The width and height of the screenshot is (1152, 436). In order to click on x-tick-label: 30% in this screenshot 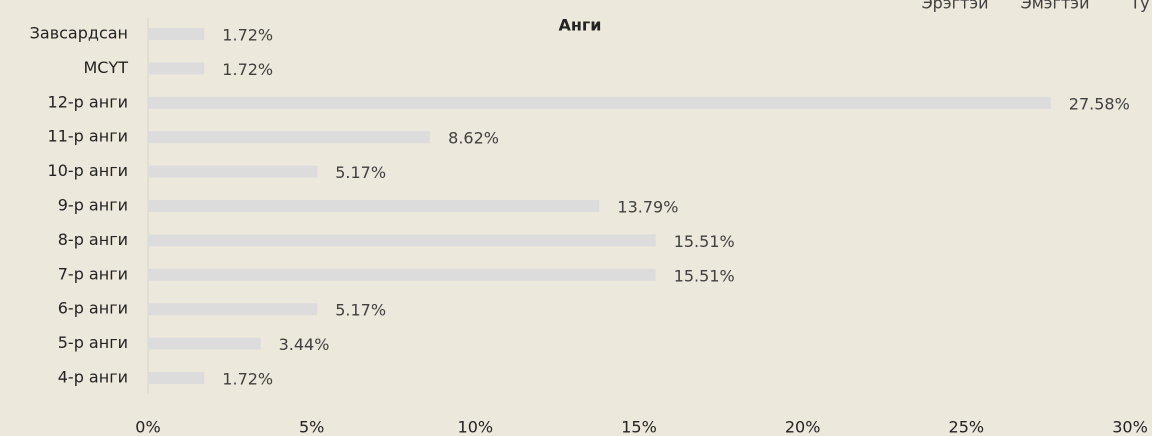, I will do `click(1130, 427)`.